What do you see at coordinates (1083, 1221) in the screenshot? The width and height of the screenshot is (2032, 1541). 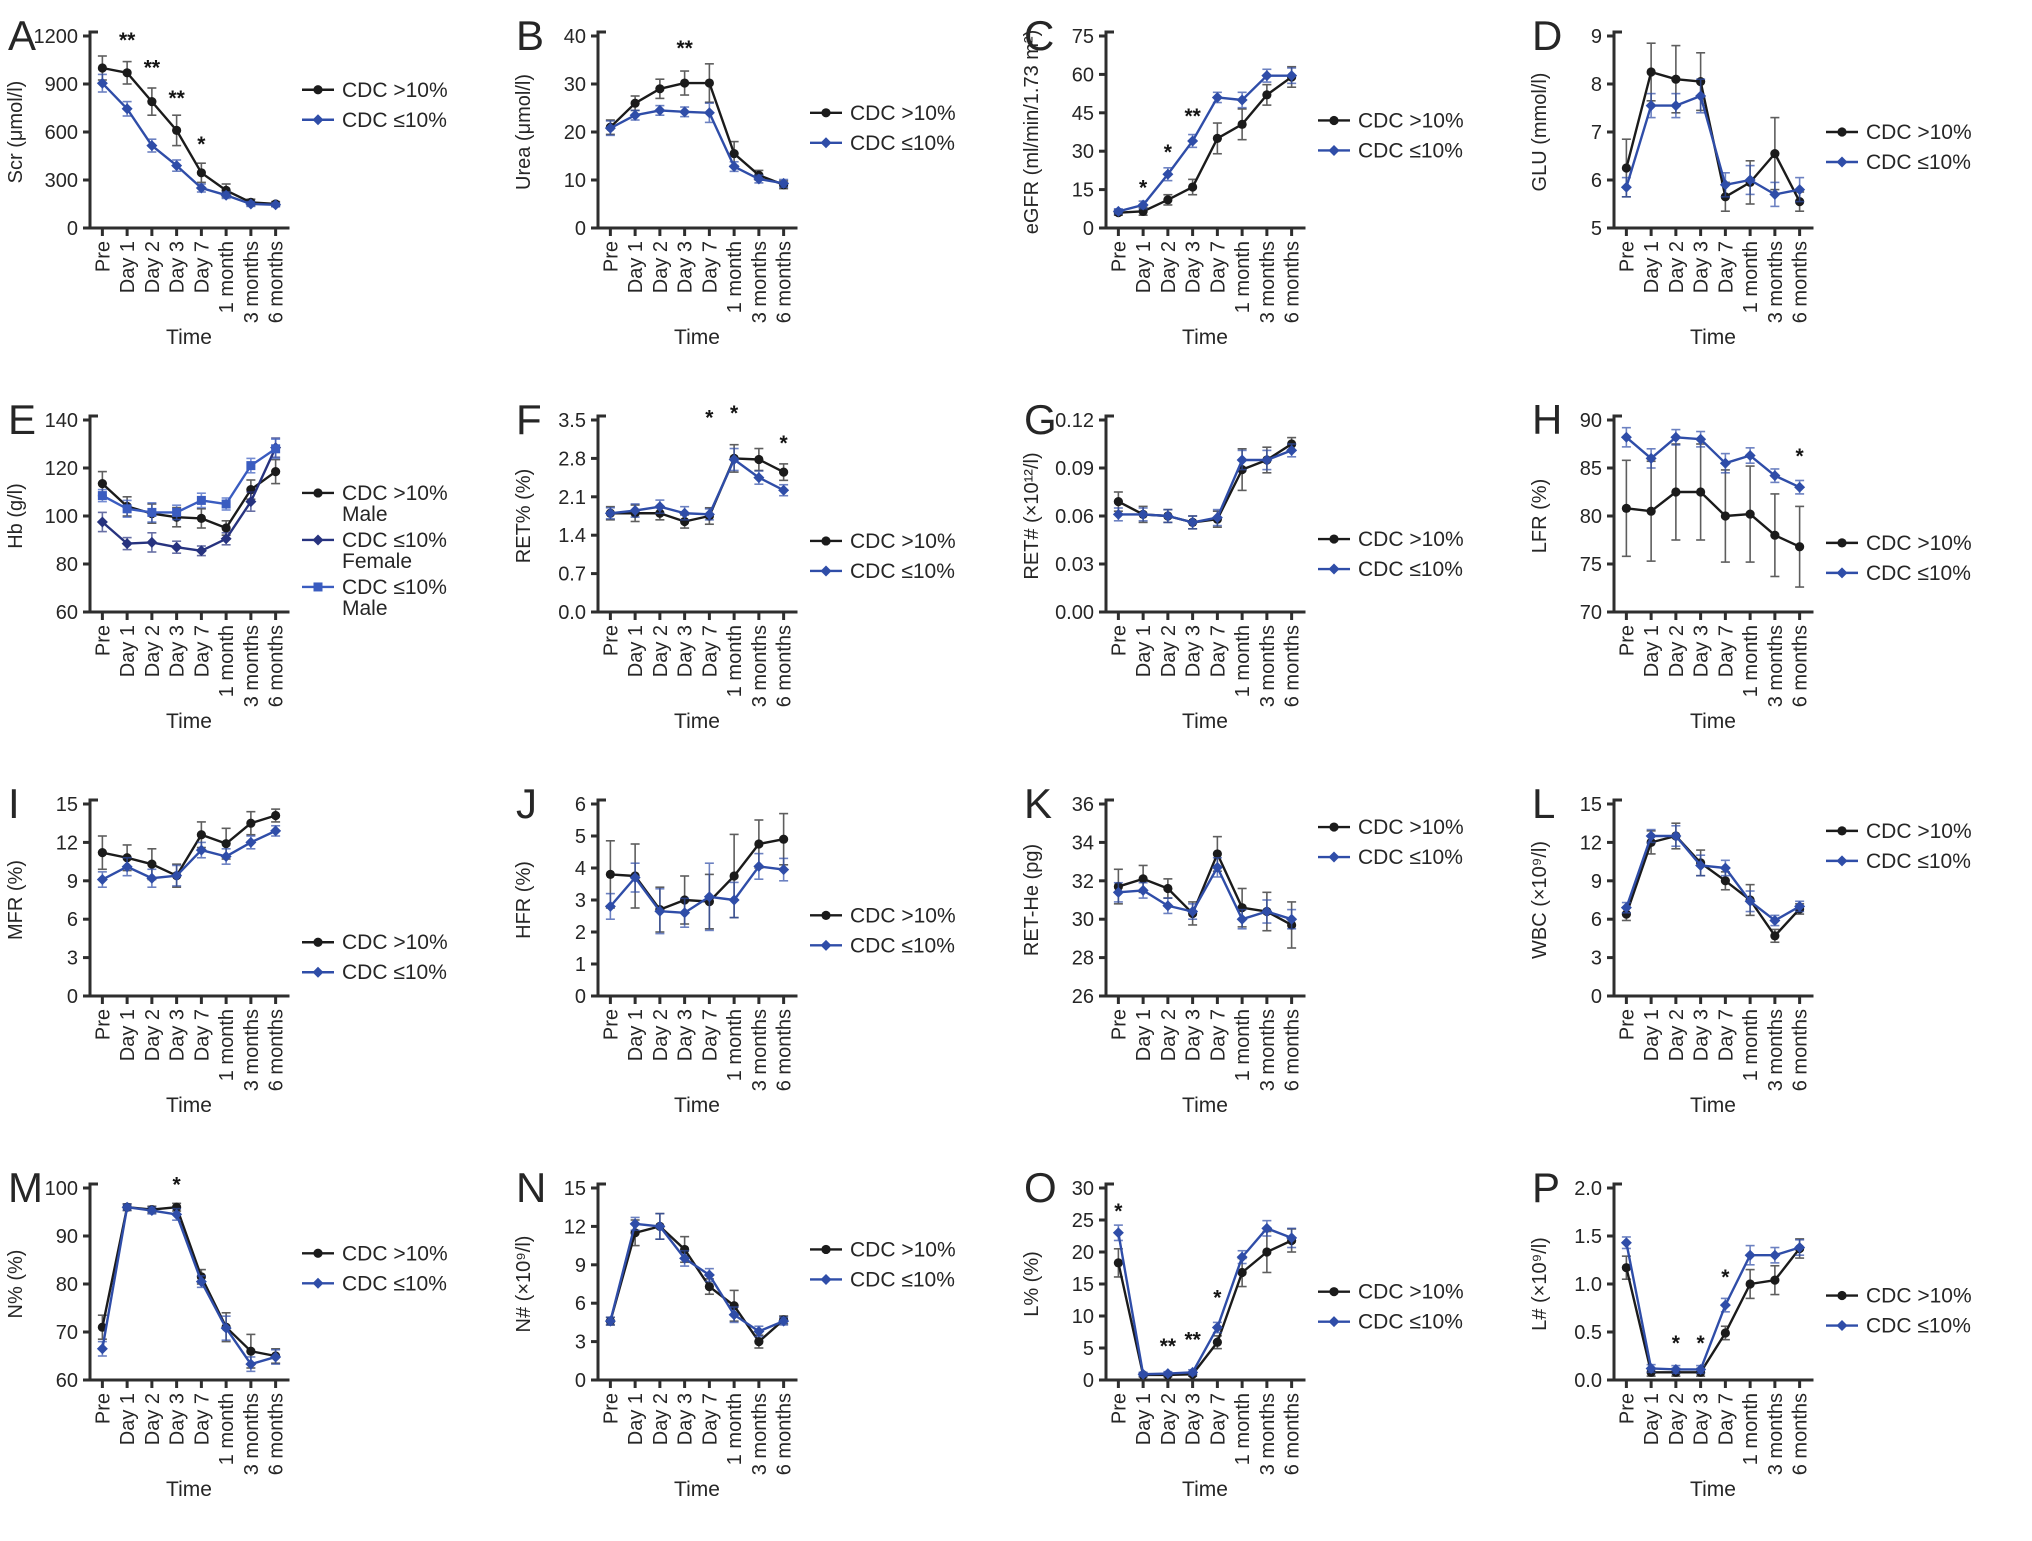 I see `y-axis-tick-label: 25` at bounding box center [1083, 1221].